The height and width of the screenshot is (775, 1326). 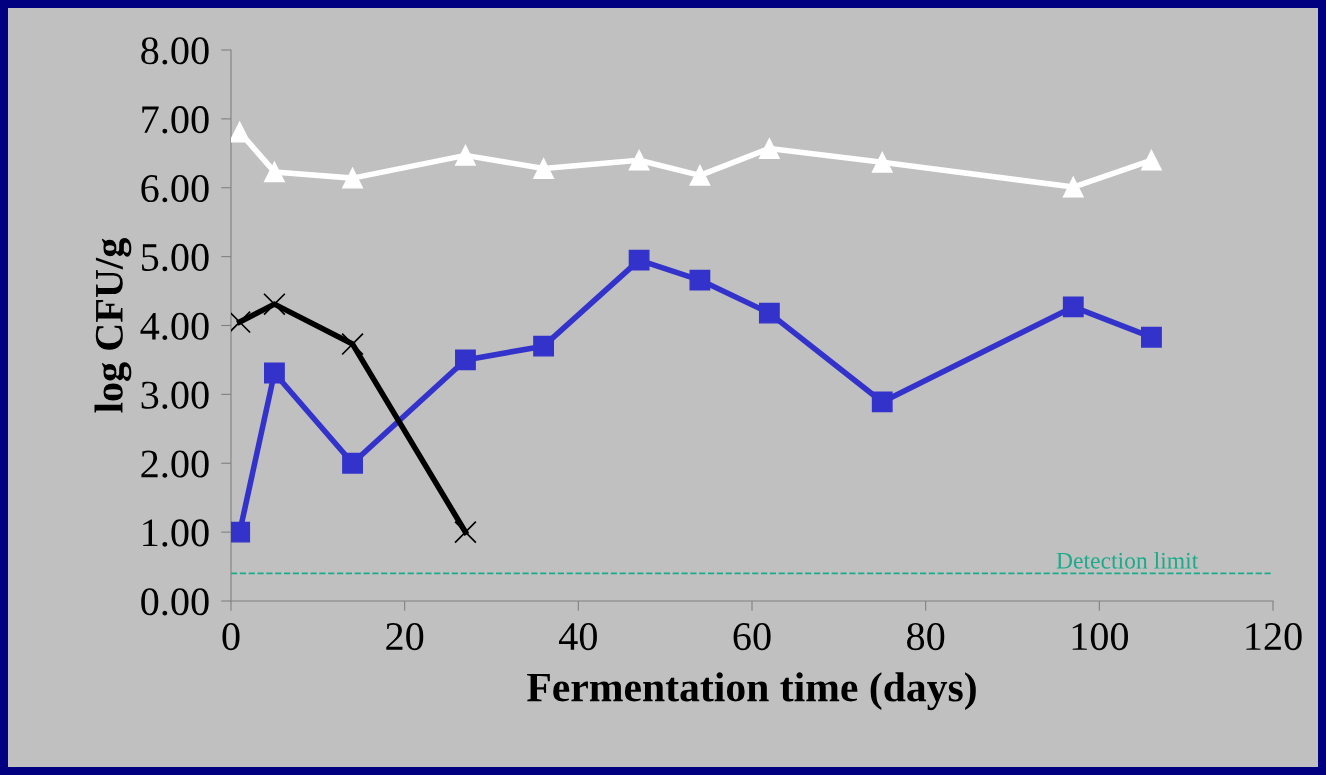 What do you see at coordinates (1127, 560) in the screenshot?
I see `ref-line-label: Detection limit` at bounding box center [1127, 560].